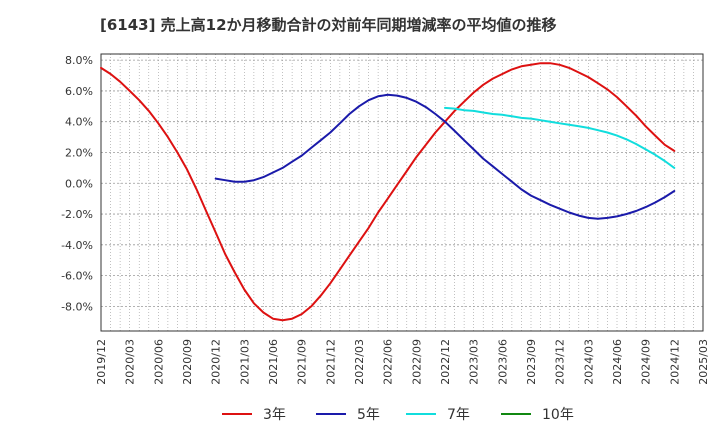 The width and height of the screenshot is (720, 440). I want to click on x-tick-label: 2023/06, so click(502, 362).